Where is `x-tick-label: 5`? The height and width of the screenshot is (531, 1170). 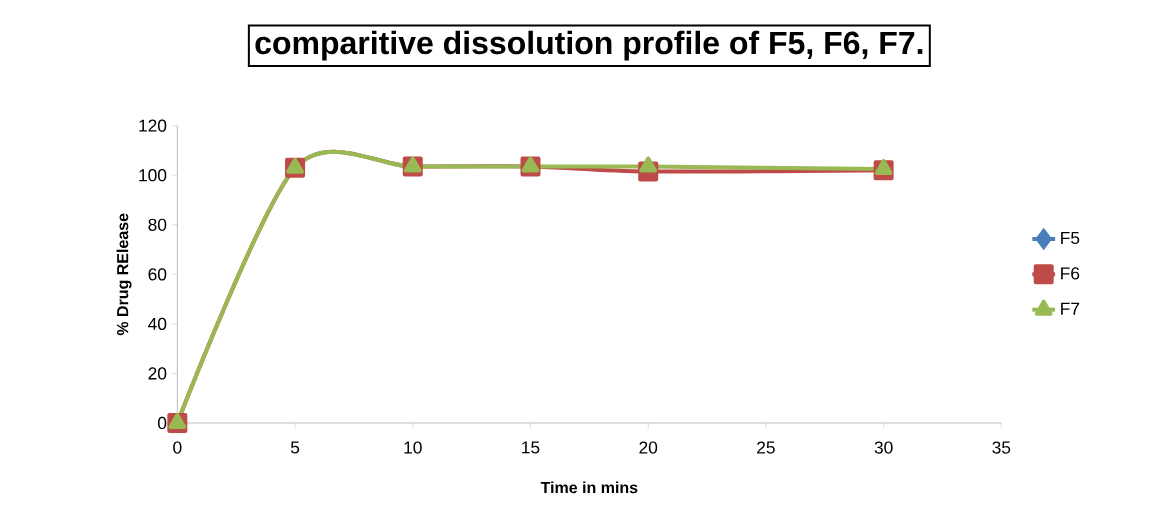
x-tick-label: 5 is located at coordinates (295, 447).